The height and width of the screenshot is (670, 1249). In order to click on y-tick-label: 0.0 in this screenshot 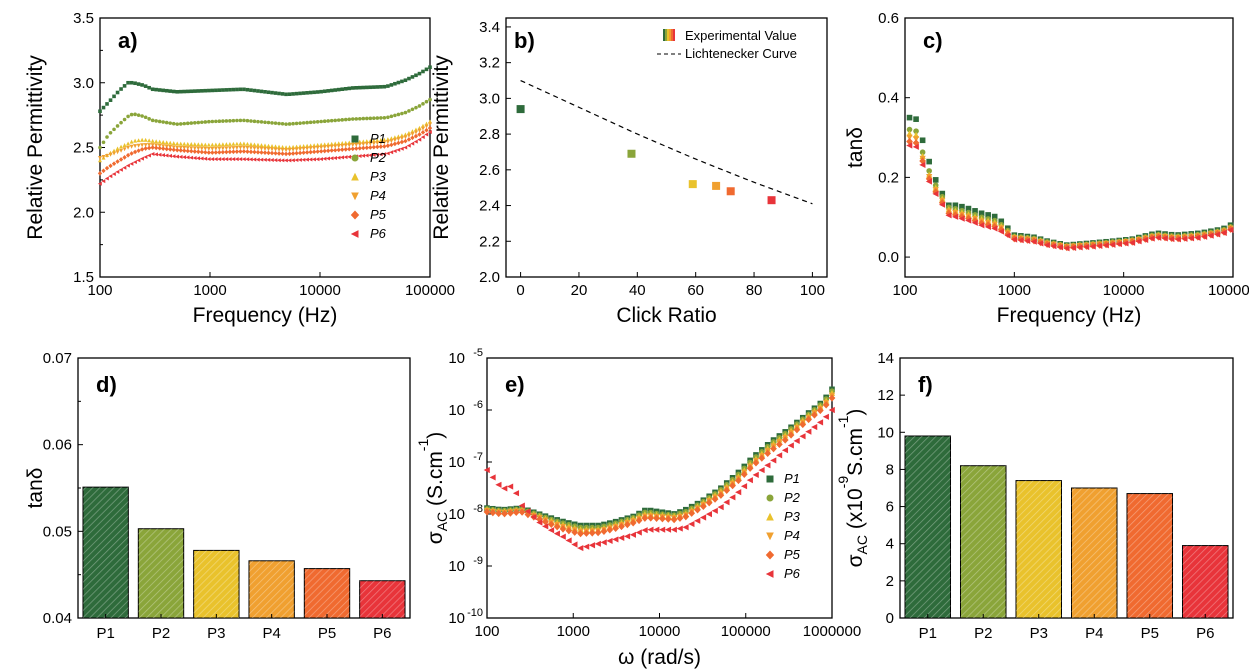, I will do `click(888, 257)`.